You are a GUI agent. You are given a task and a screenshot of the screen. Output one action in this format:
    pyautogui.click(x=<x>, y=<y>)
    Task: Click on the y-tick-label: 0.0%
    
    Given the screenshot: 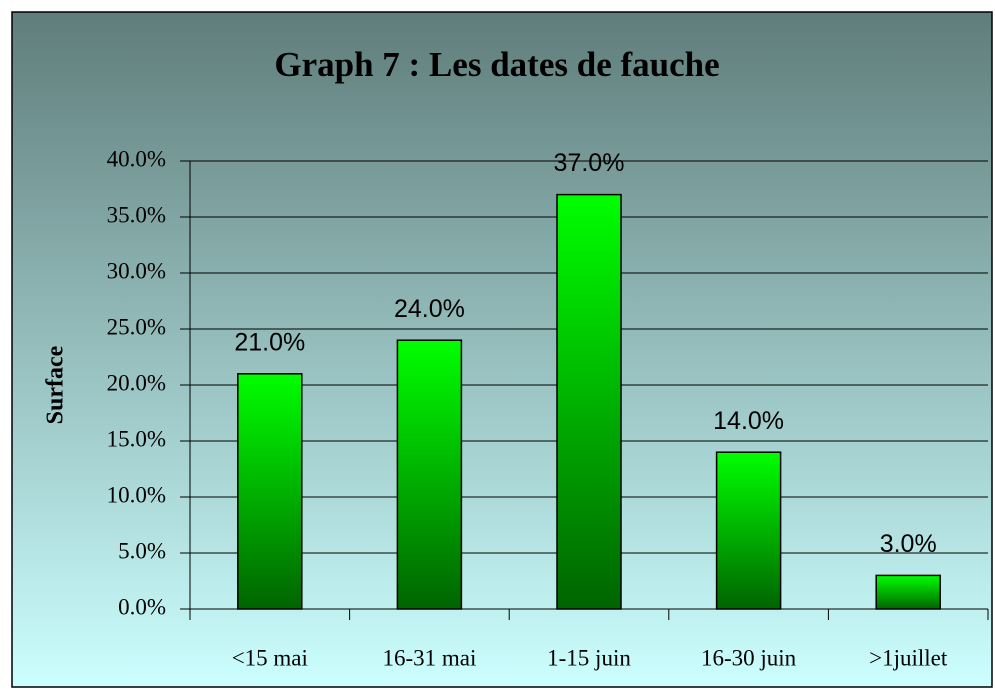 What is the action you would take?
    pyautogui.click(x=142, y=606)
    